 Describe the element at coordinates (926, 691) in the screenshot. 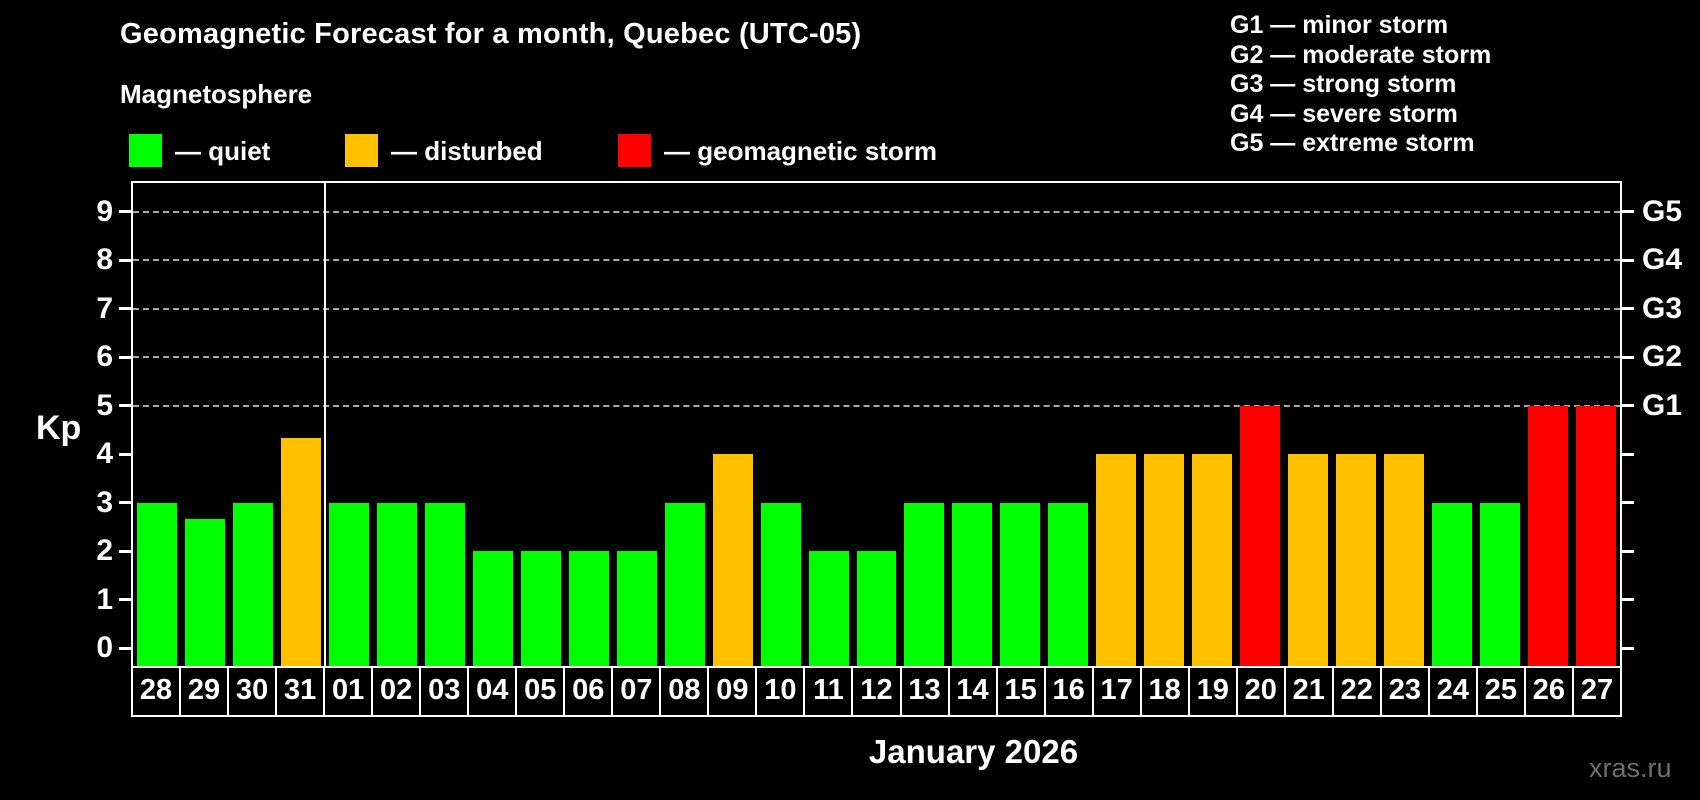

I see `day-label-13: 13` at that location.